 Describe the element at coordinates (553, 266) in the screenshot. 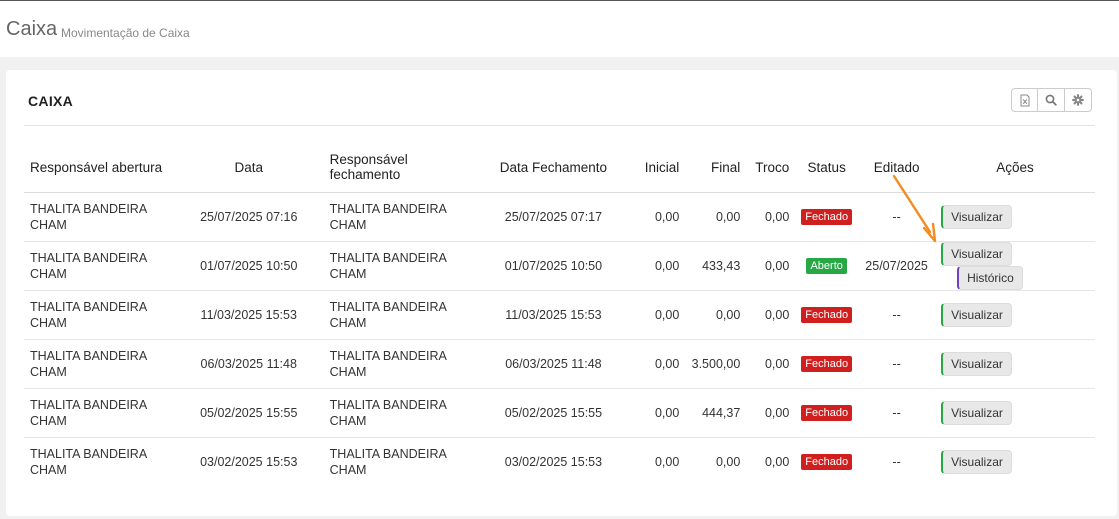

I see `cell-data-fechamento: 01/07/2025 10:50` at that location.